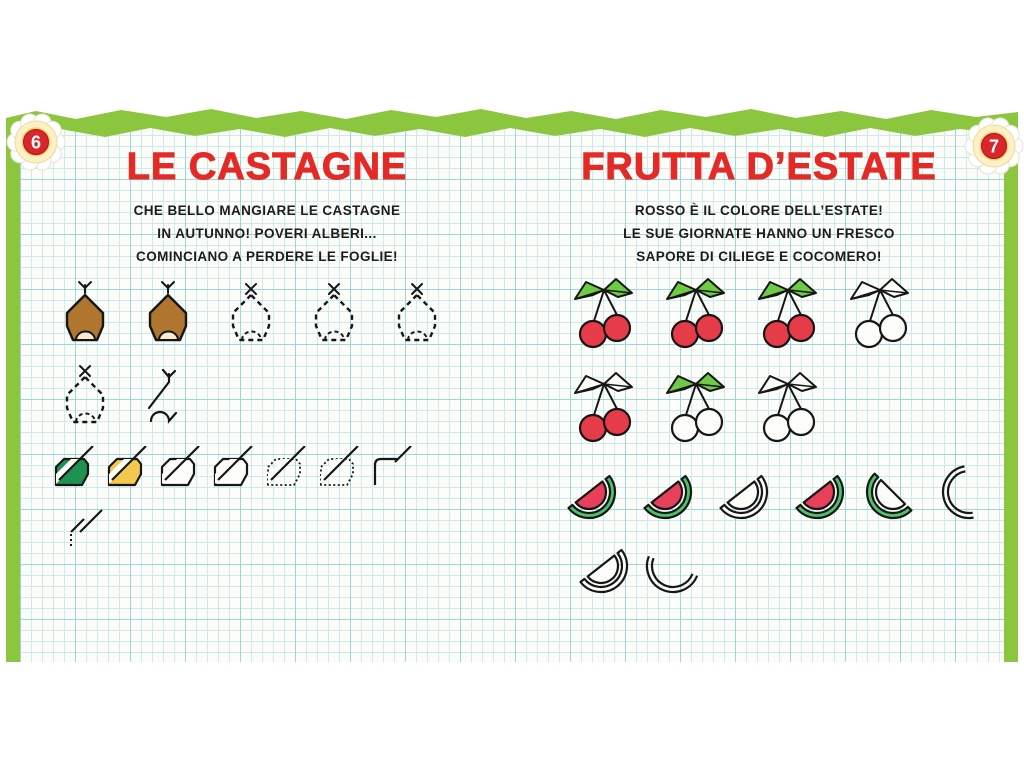 This screenshot has height=768, width=1024. I want to click on flower-badge-icon: 7, so click(994, 146).